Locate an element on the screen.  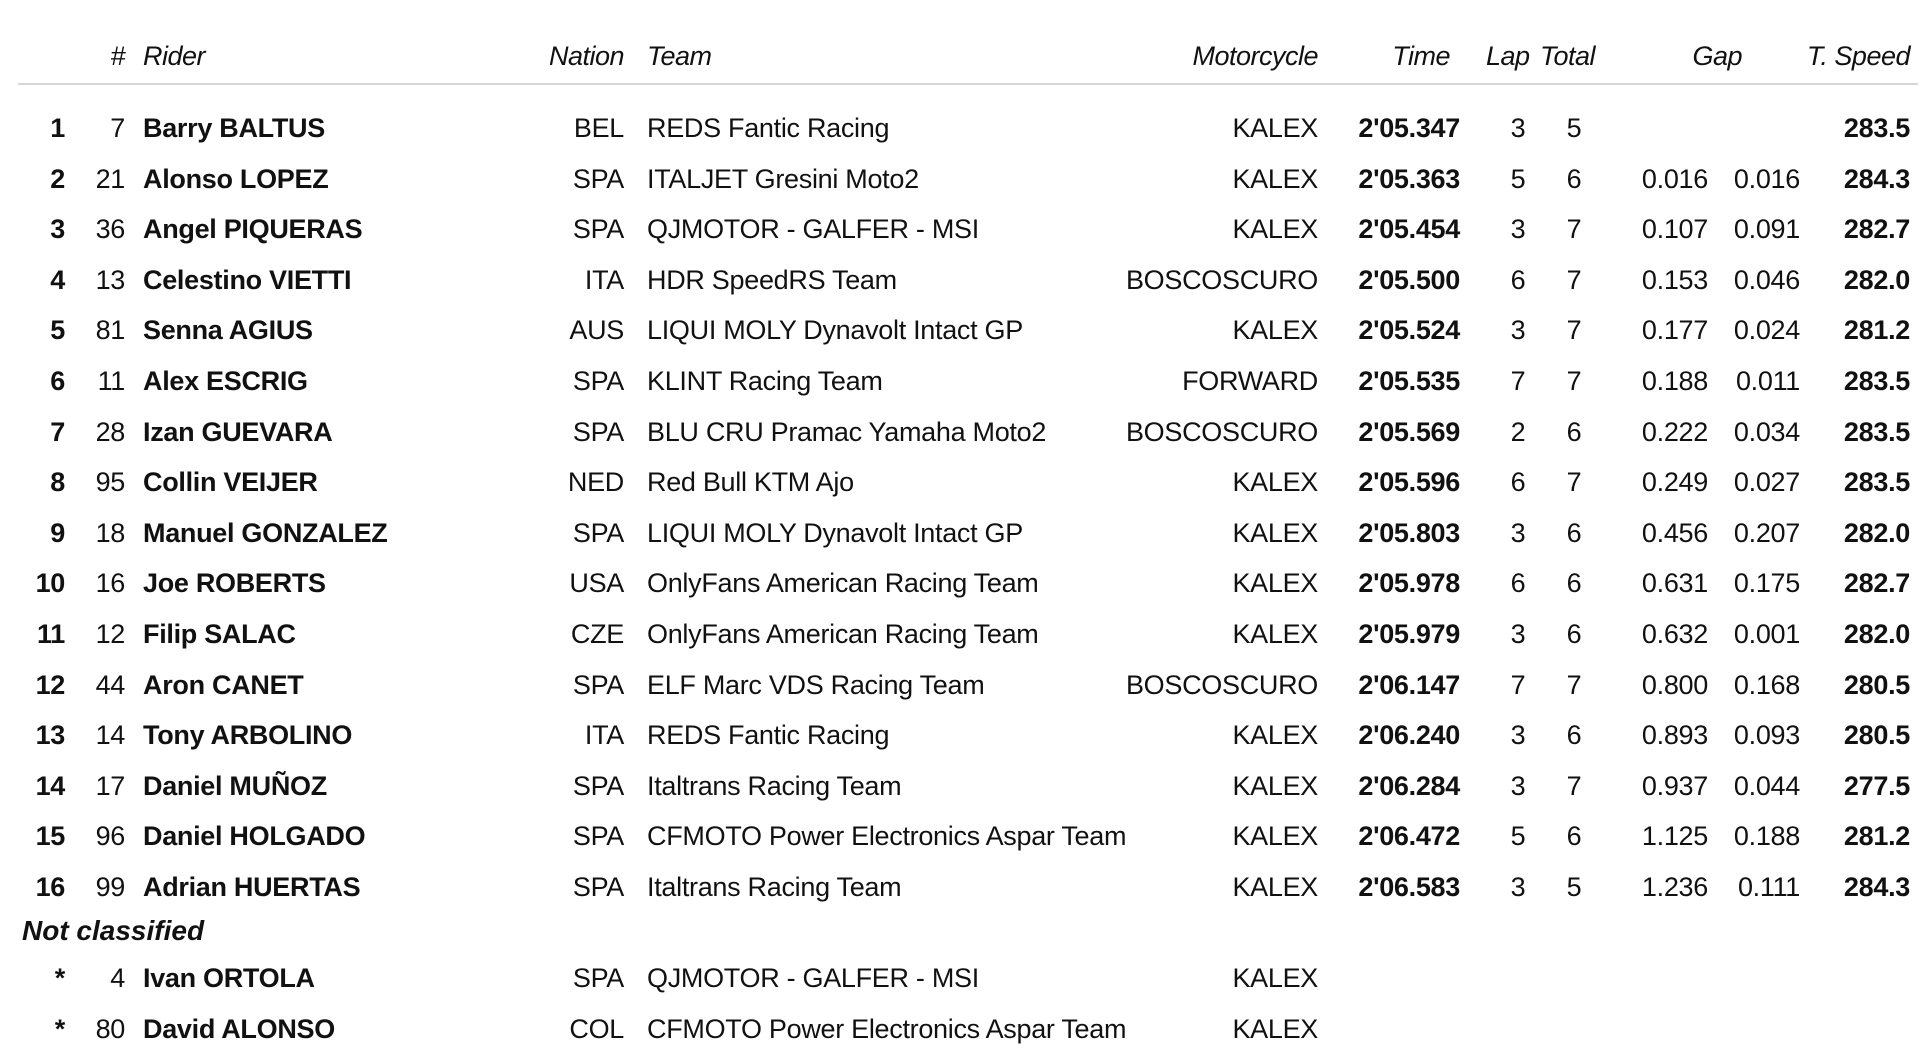
cell-gap2: 0.207 is located at coordinates (1766, 532).